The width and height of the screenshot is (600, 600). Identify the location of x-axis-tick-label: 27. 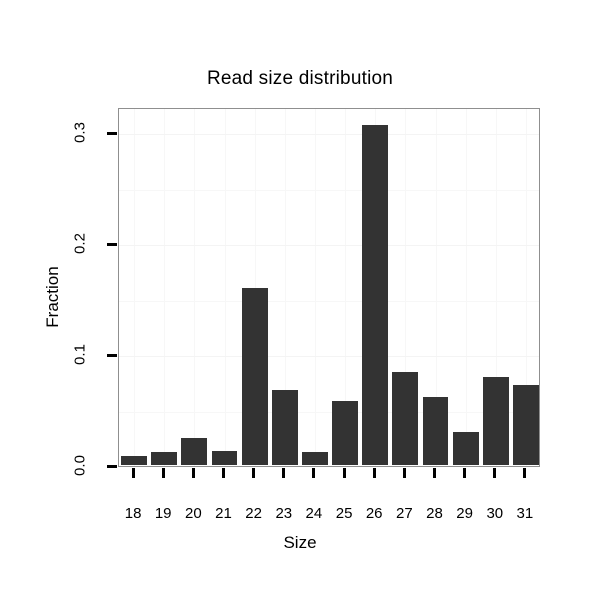
(404, 513).